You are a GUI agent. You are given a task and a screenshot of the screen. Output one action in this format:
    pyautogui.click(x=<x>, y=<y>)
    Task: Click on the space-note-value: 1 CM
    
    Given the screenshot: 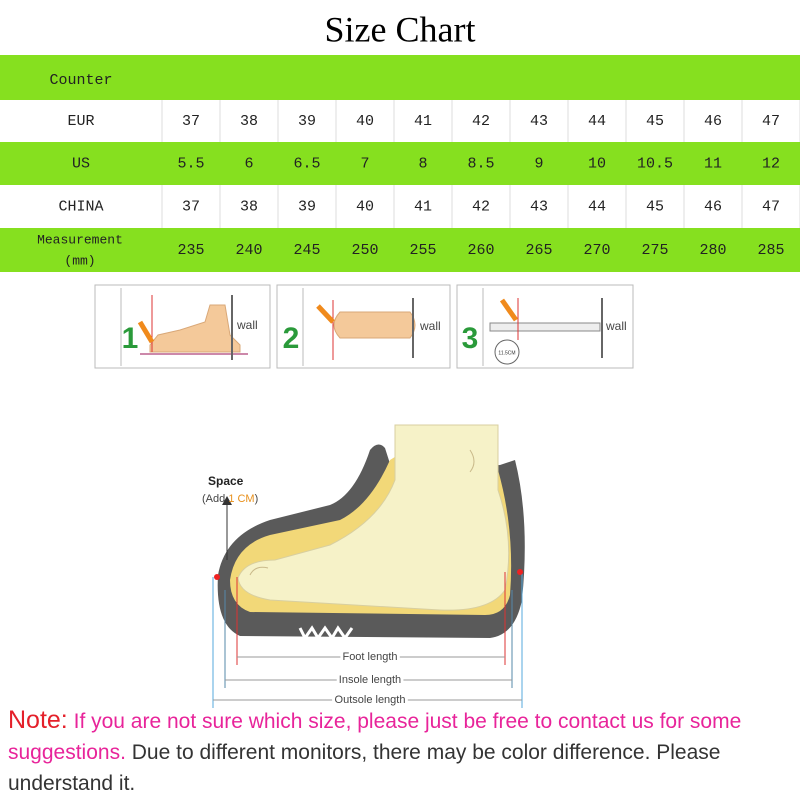 What is the action you would take?
    pyautogui.click(x=241, y=499)
    